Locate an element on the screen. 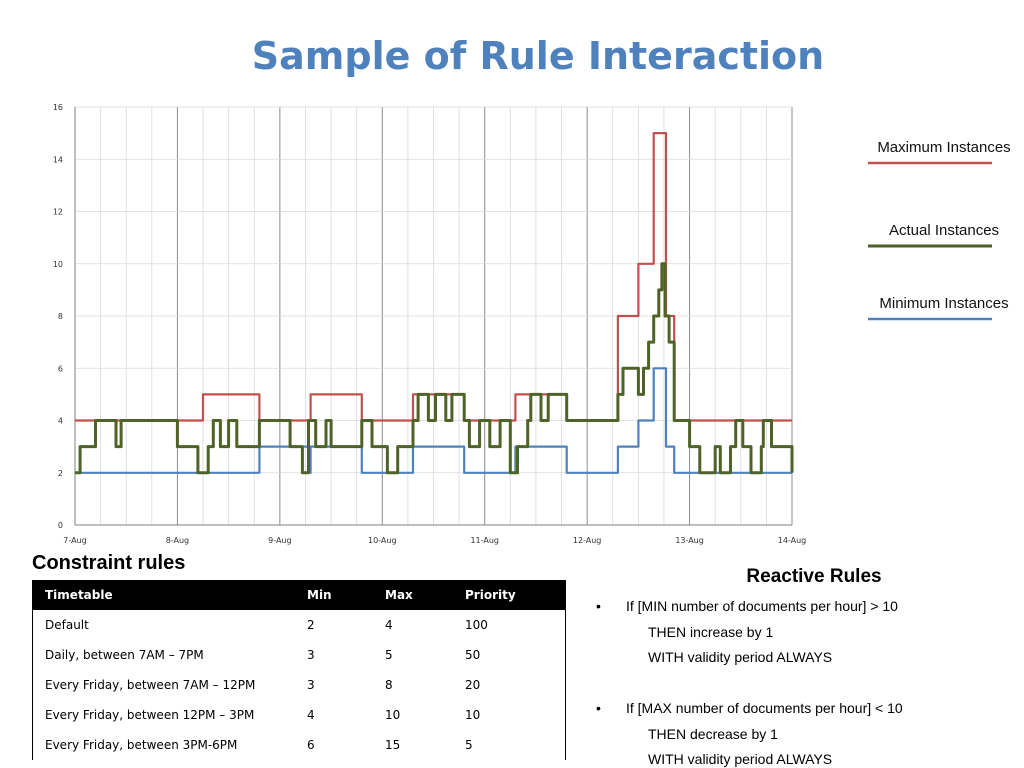 The image size is (1024, 768). cell-min: 2 is located at coordinates (311, 625).